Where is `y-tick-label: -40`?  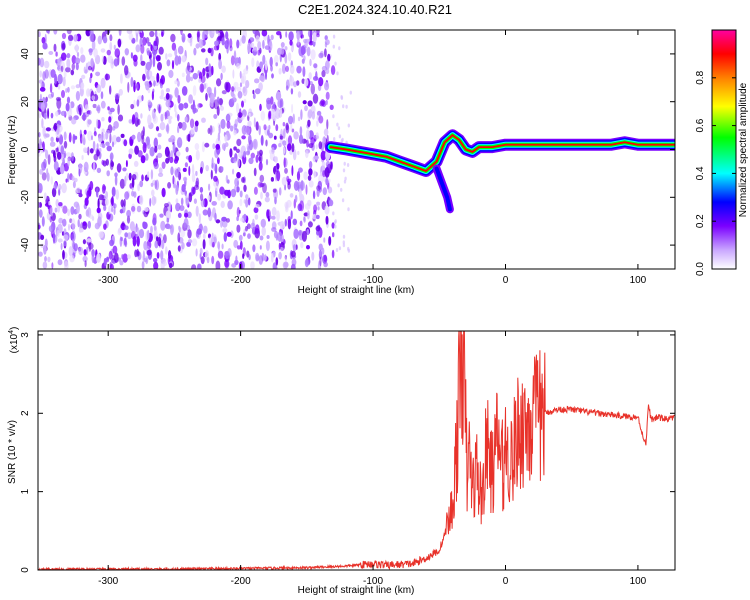
y-tick-label: -40 is located at coordinates (25, 244).